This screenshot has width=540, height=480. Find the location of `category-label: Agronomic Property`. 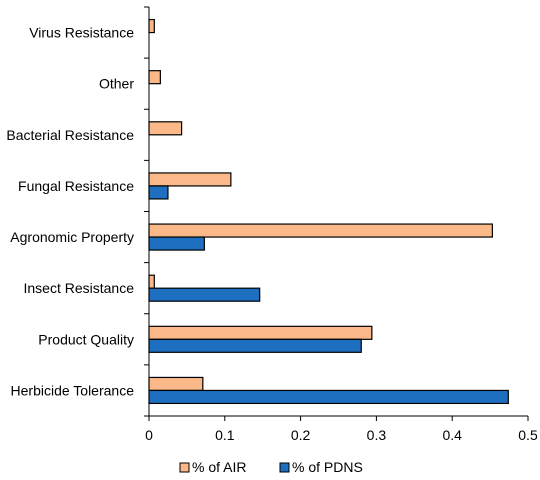

category-label: Agronomic Property is located at coordinates (72, 237).